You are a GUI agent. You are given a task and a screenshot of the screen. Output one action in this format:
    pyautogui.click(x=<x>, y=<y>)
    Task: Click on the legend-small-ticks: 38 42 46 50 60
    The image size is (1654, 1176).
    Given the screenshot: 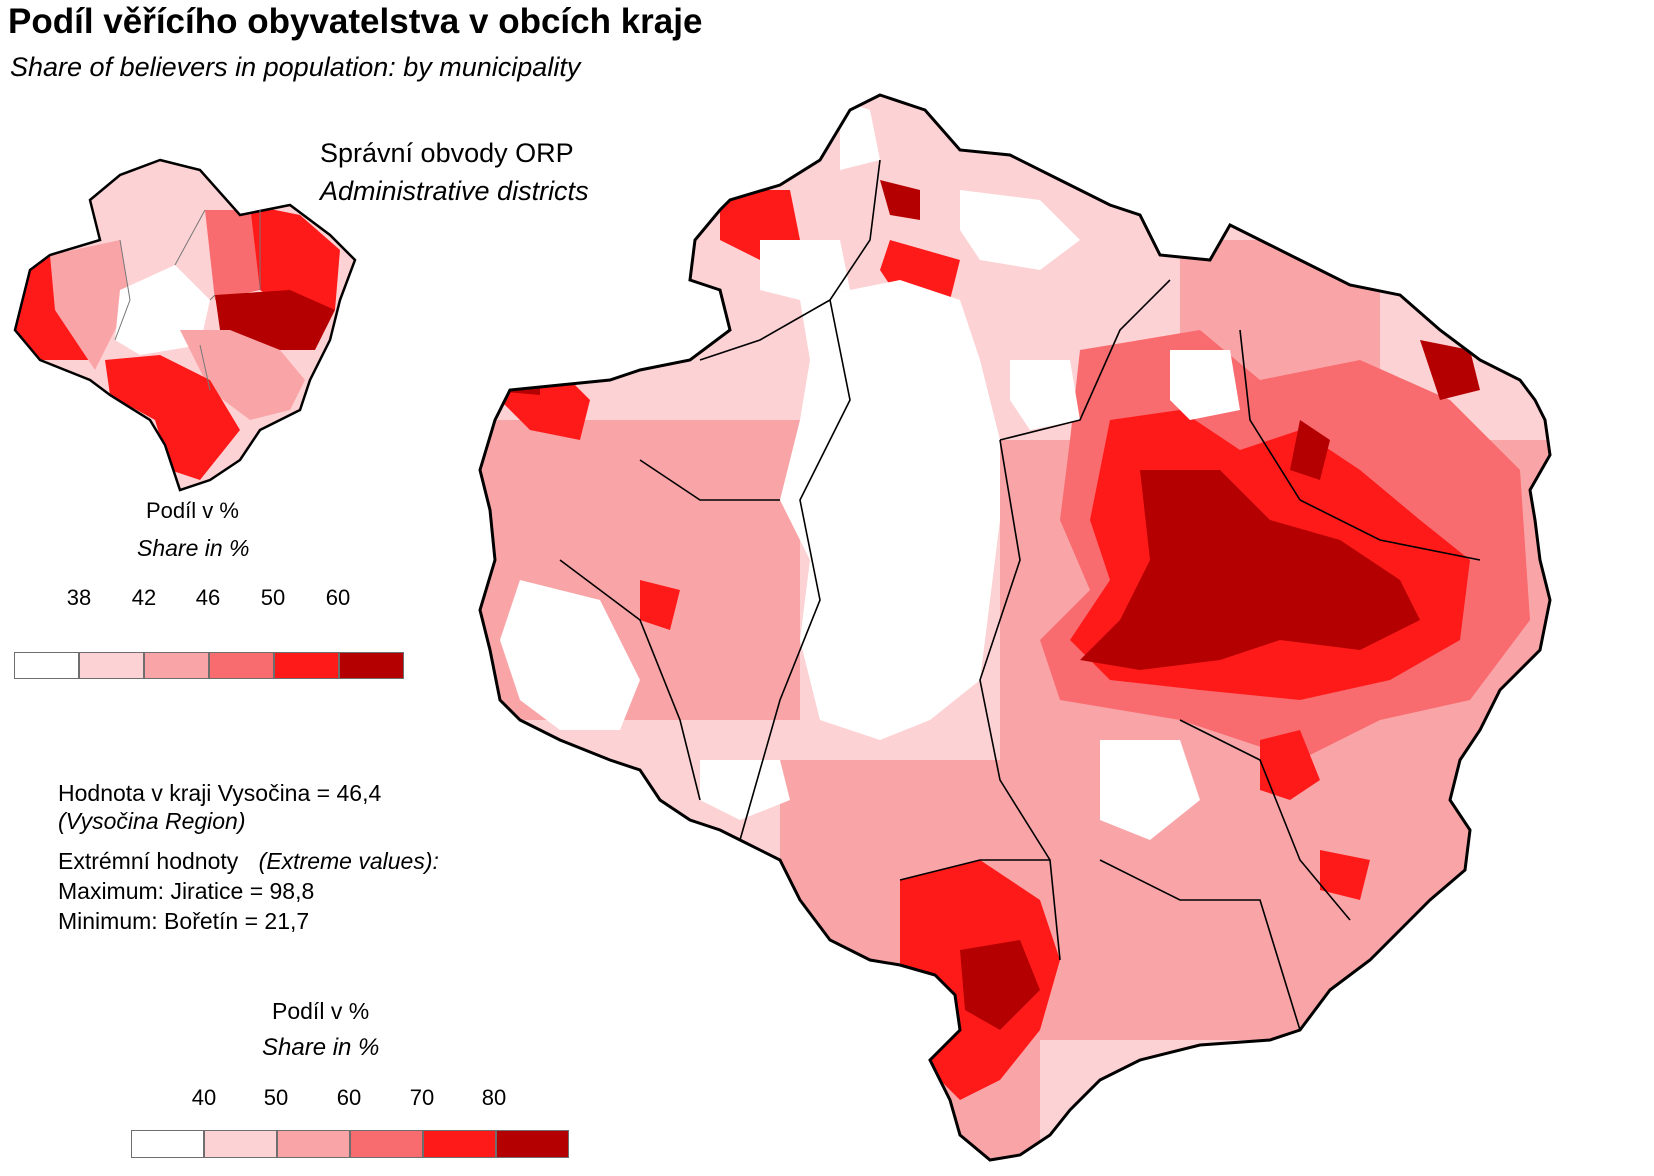 What is the action you would take?
    pyautogui.click(x=200, y=600)
    